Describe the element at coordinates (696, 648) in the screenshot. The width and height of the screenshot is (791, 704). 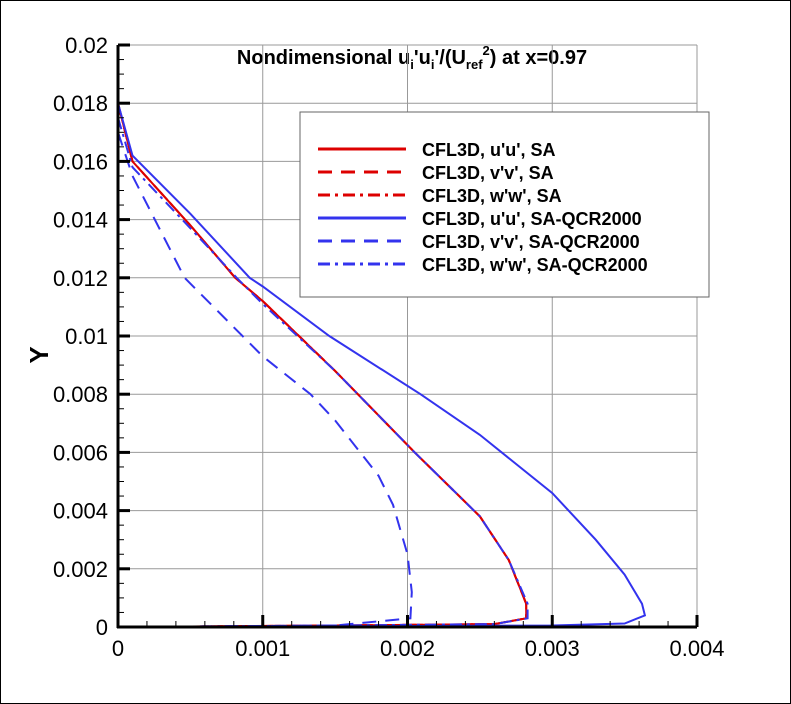
I see `x-tick-label: 0.004` at that location.